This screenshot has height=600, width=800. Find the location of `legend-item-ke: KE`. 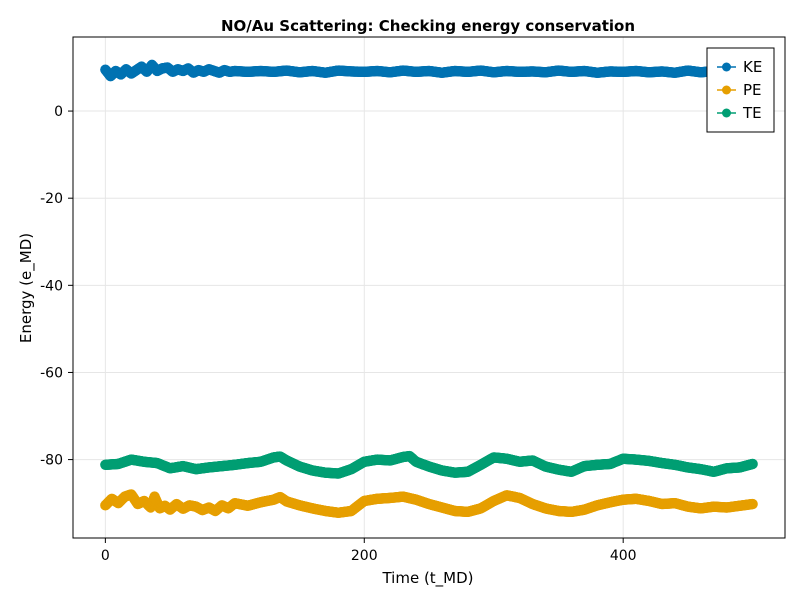

legend-item-ke: KE is located at coordinates (739, 67).